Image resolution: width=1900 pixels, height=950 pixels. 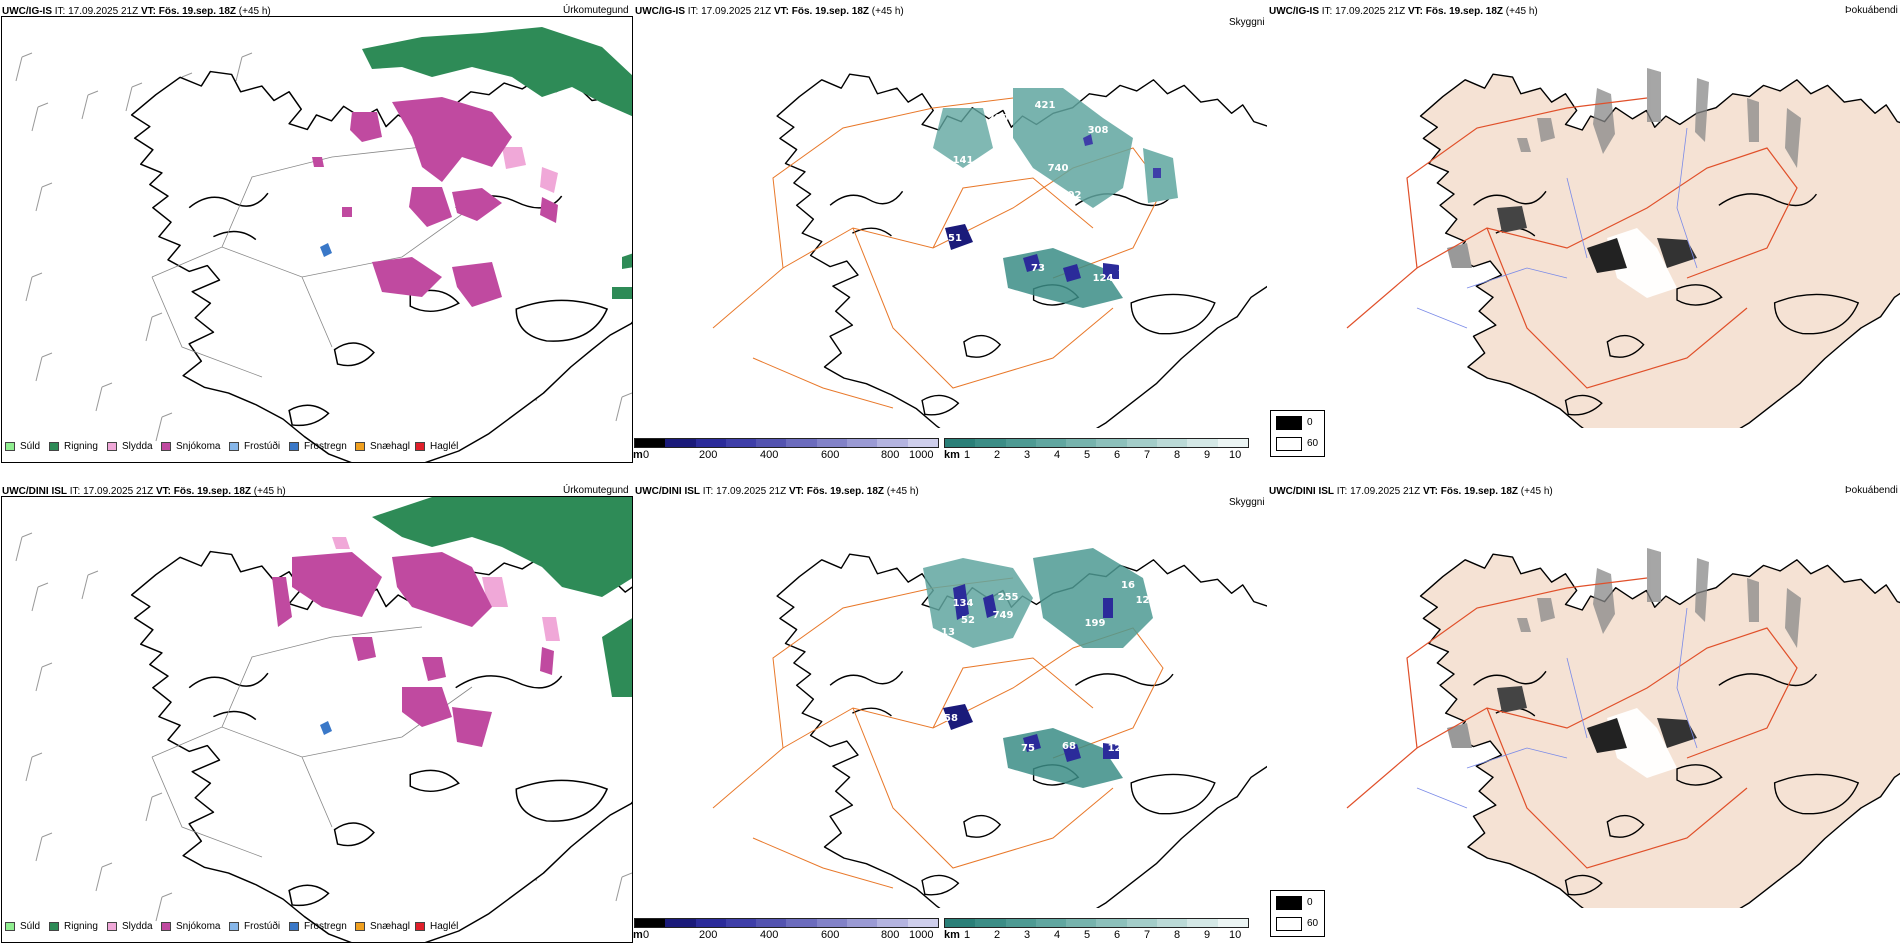 I want to click on depth-label: 141, so click(x=963, y=160).